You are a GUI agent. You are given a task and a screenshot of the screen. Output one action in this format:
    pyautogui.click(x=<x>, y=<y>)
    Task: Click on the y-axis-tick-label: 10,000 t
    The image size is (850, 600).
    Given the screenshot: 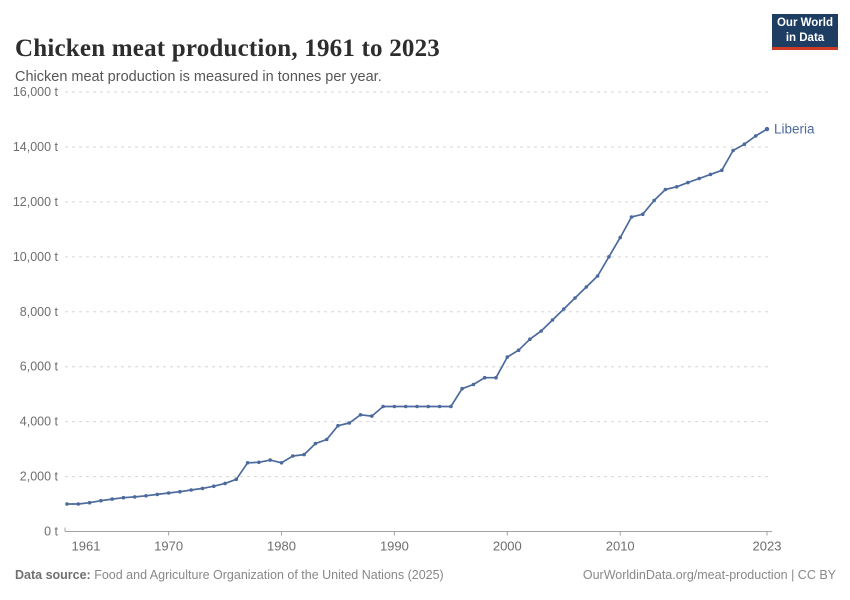 What is the action you would take?
    pyautogui.click(x=36, y=257)
    